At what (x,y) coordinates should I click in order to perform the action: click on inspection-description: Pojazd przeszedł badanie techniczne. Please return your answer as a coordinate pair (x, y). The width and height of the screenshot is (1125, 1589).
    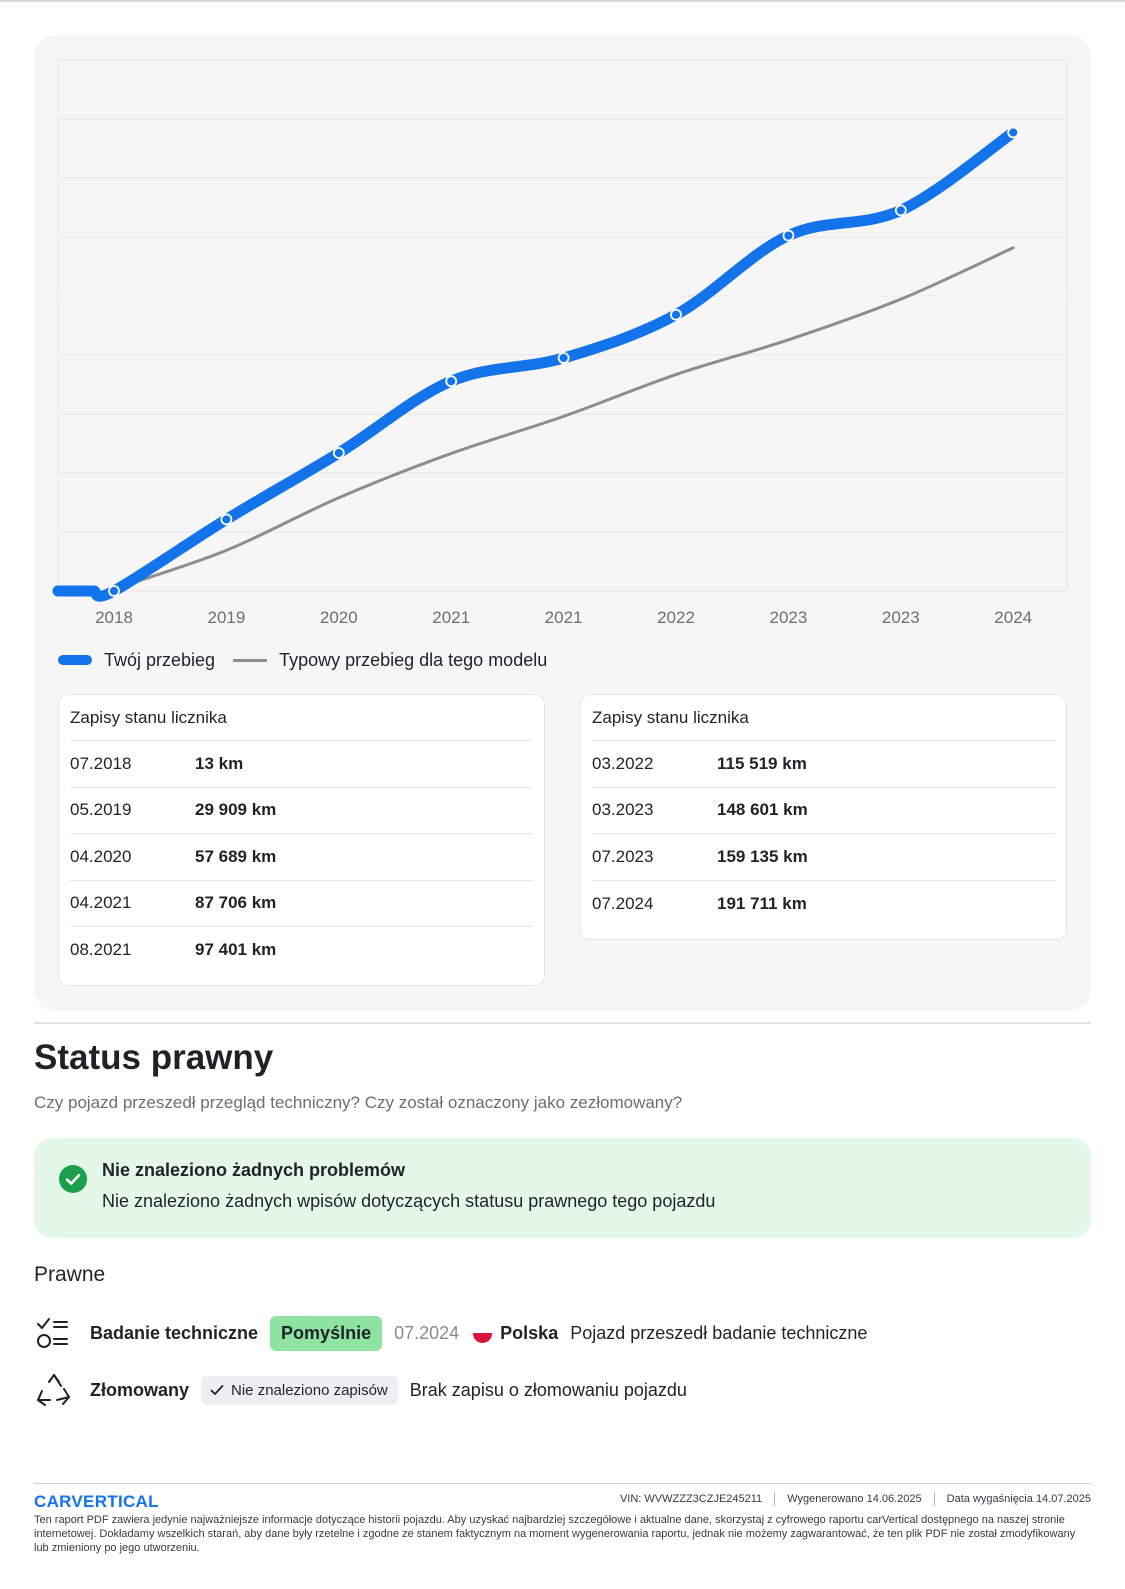
    Looking at the image, I should click on (719, 1332).